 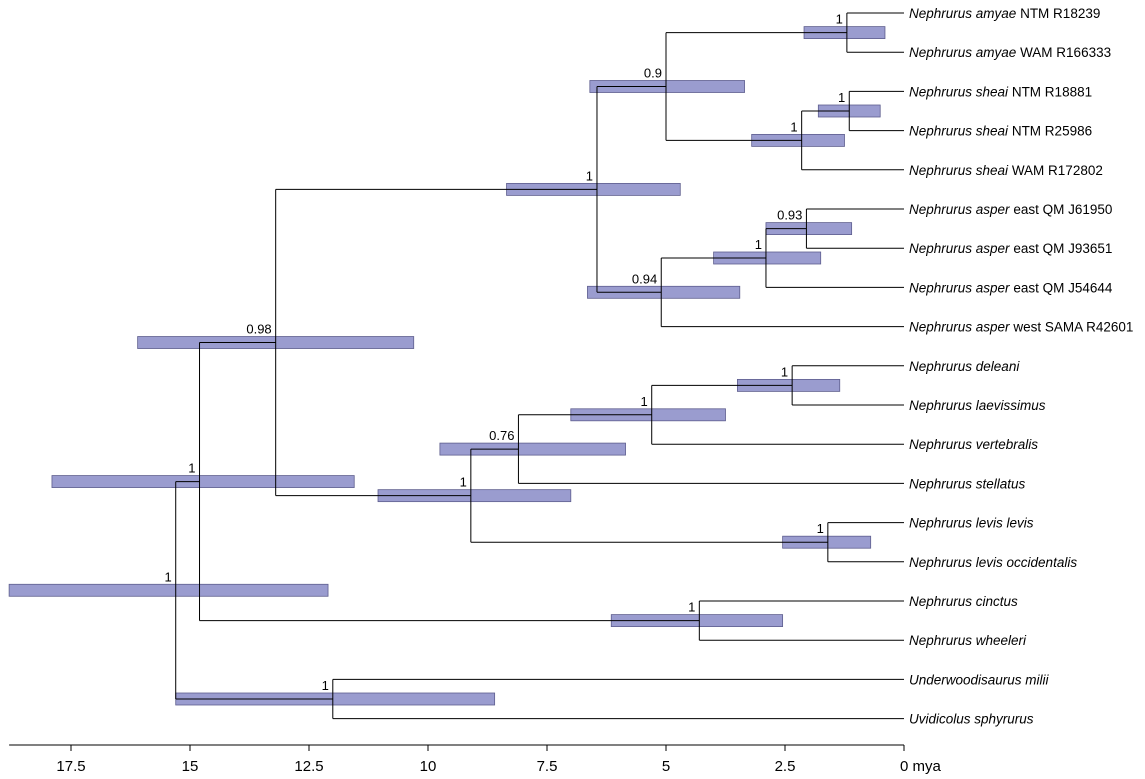 I want to click on tip-taxon-name: Nephrurus vertebralis, so click(x=973, y=444).